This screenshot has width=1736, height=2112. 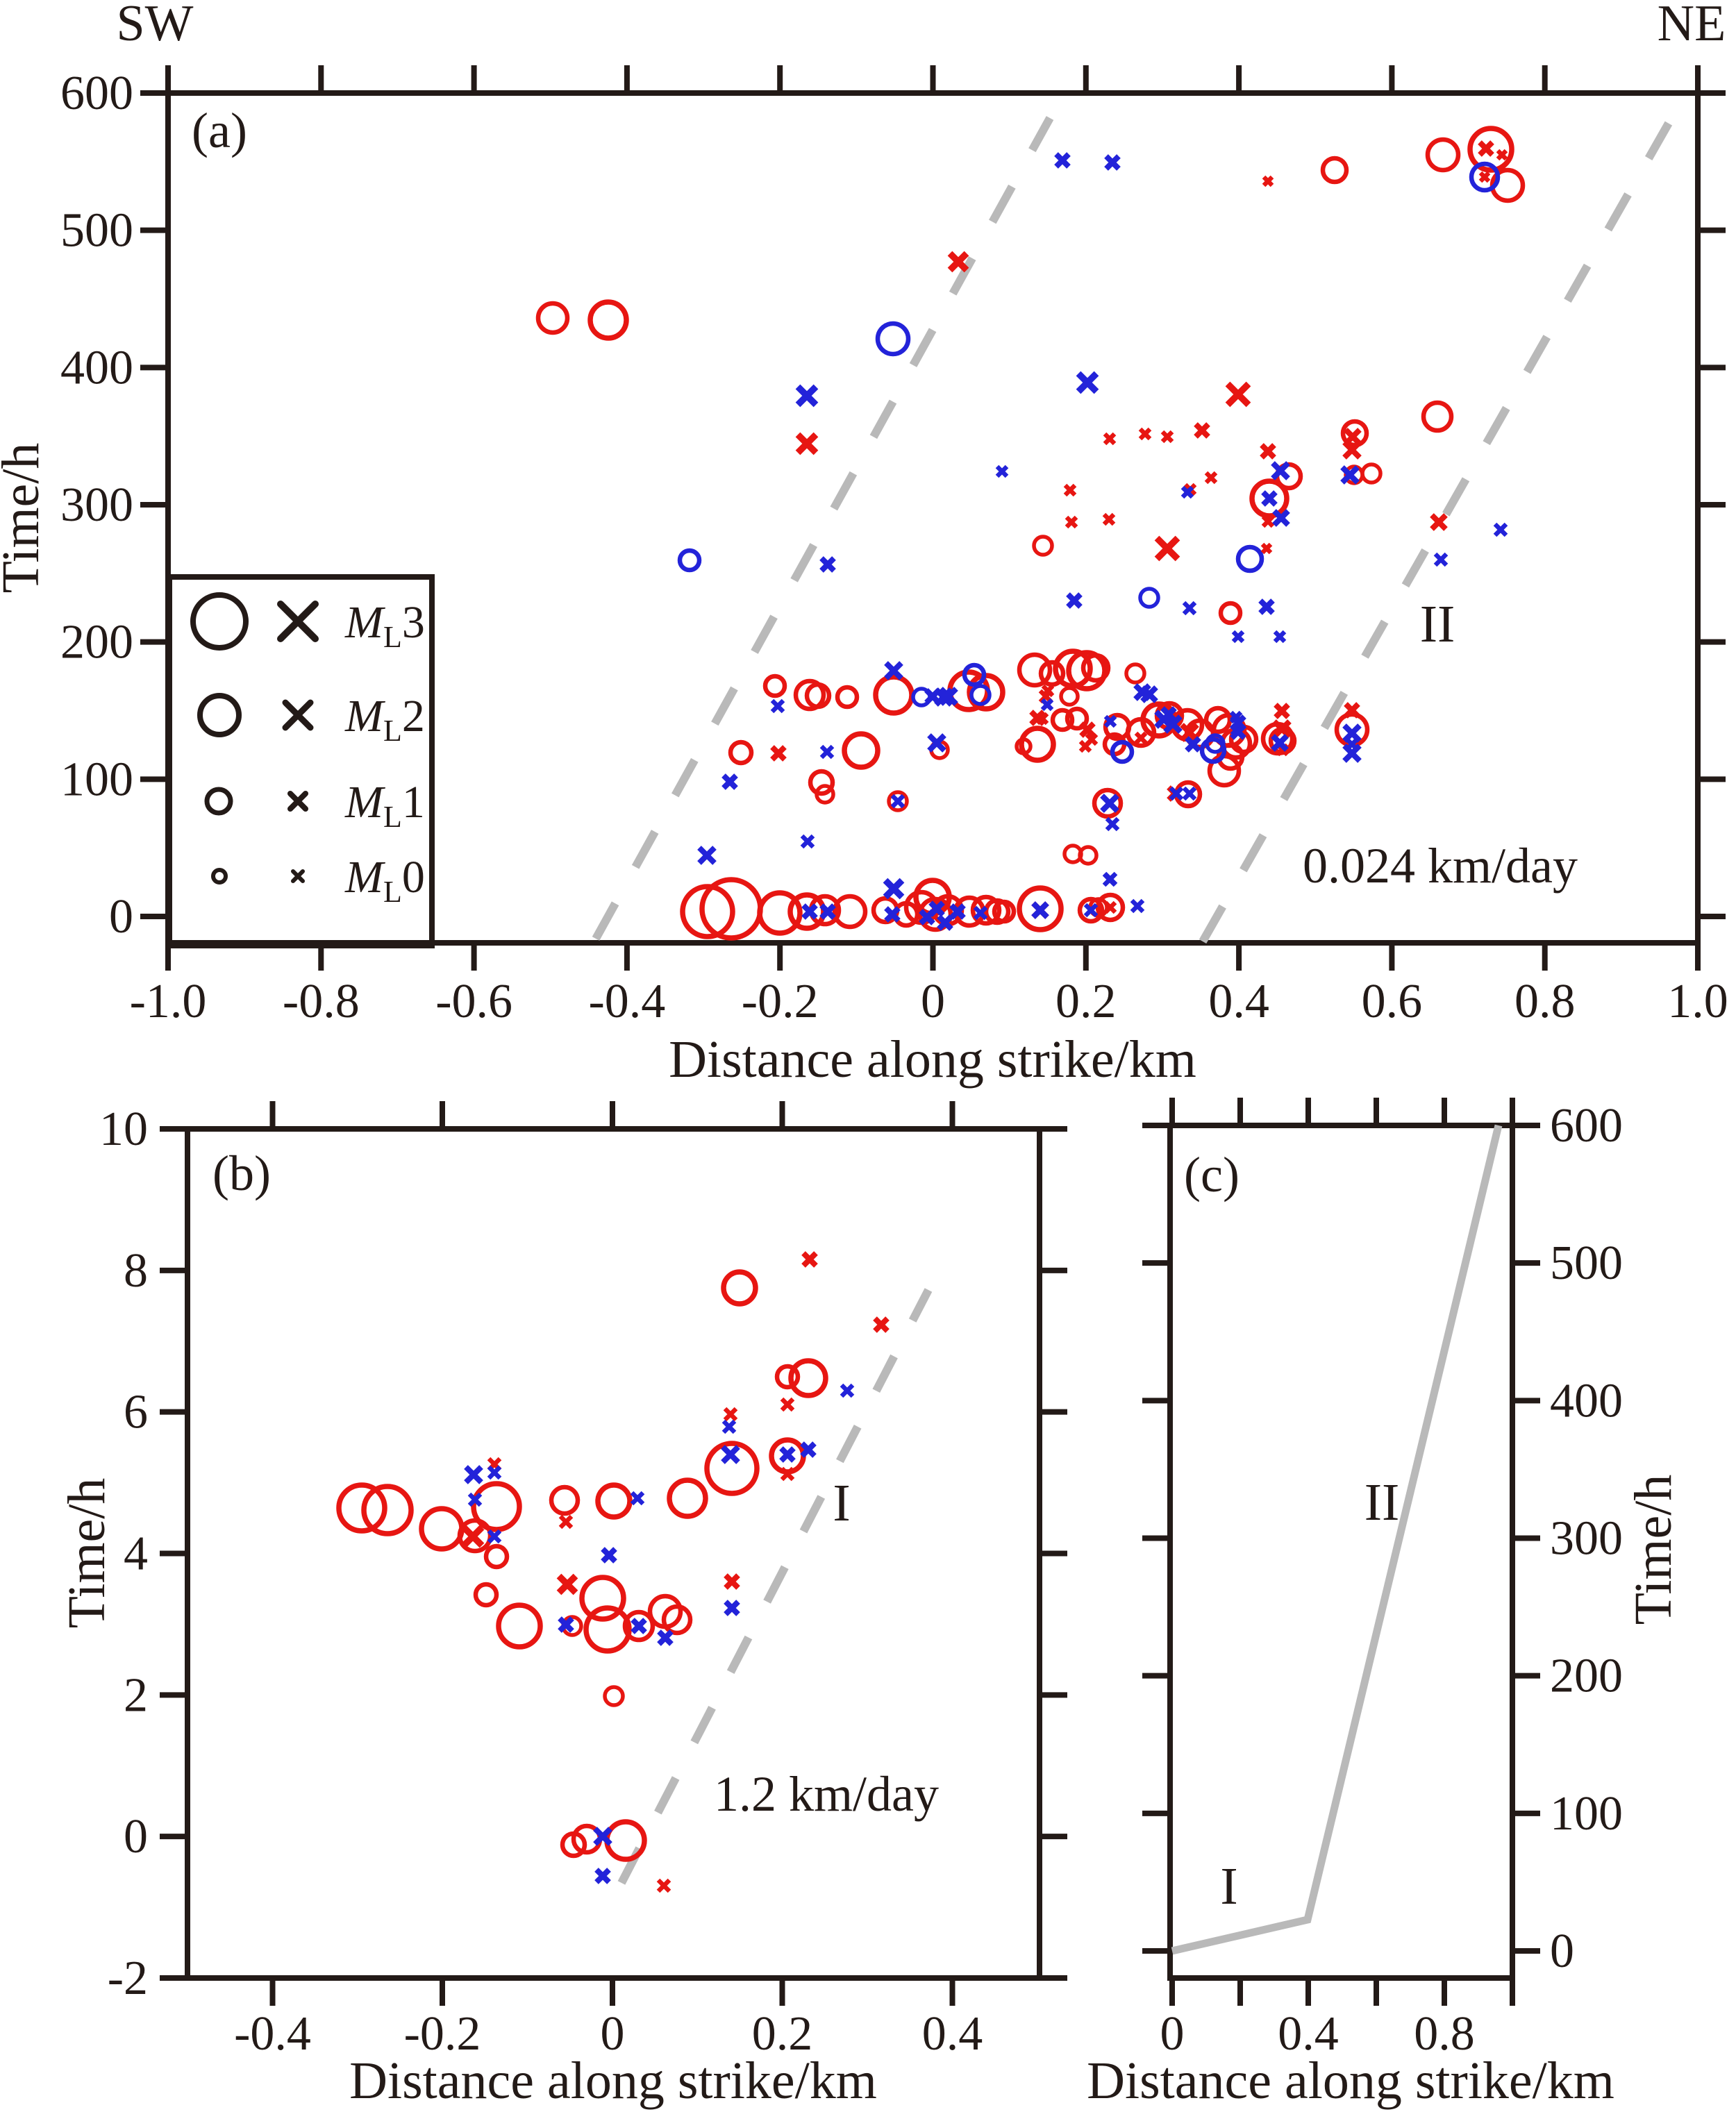 I want to click on svg-text: -1.0, so click(x=168, y=1001).